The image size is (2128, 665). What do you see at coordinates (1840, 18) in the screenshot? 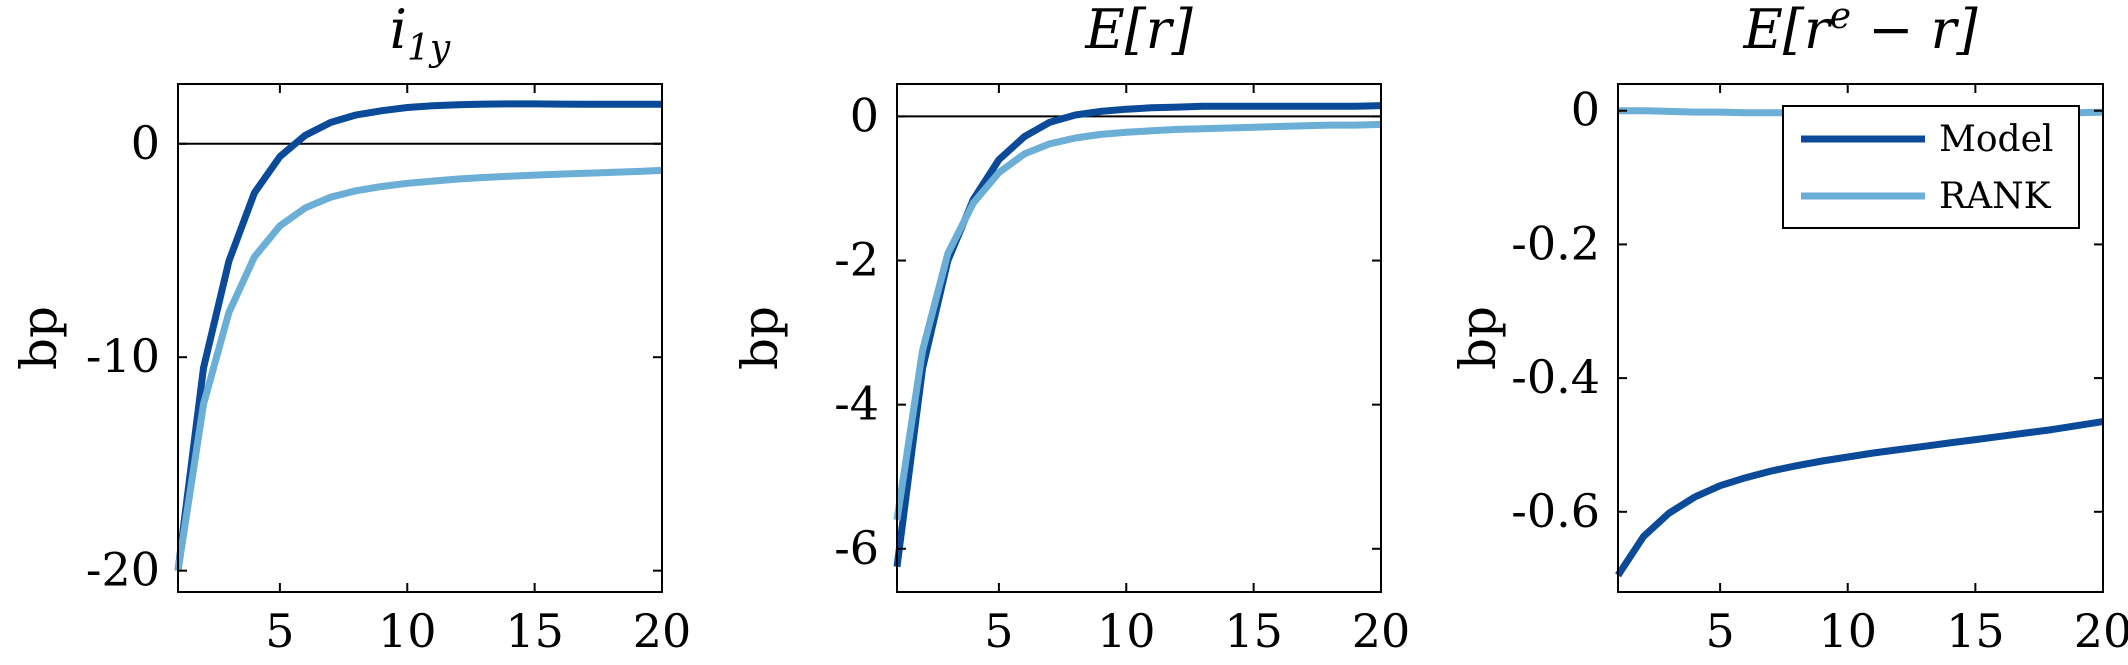
I see `title-superscript: e` at bounding box center [1840, 18].